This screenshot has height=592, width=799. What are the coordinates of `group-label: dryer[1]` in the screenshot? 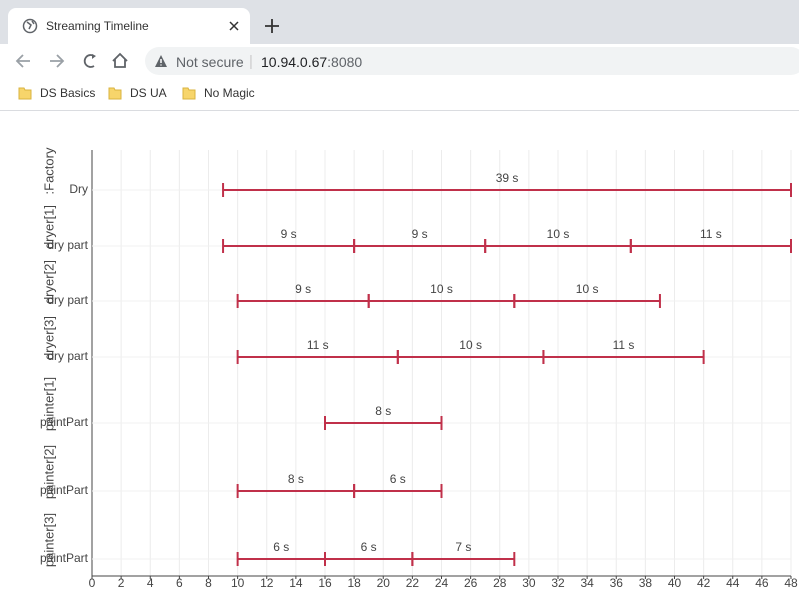 It's located at (48, 227).